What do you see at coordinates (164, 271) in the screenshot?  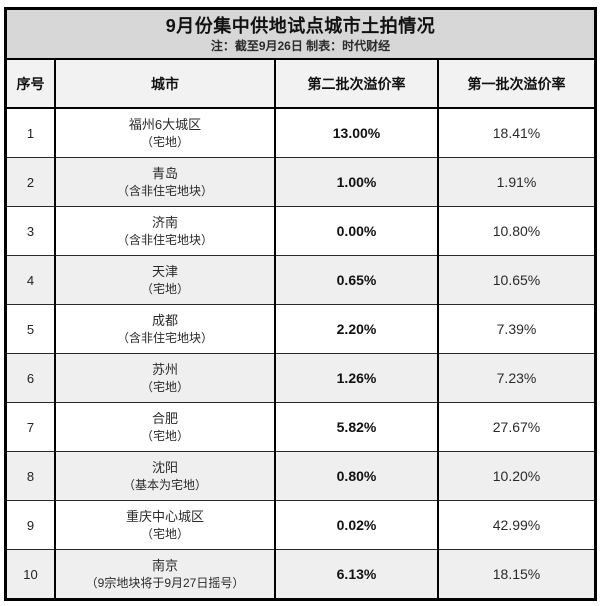 I see `city-name: 天津` at bounding box center [164, 271].